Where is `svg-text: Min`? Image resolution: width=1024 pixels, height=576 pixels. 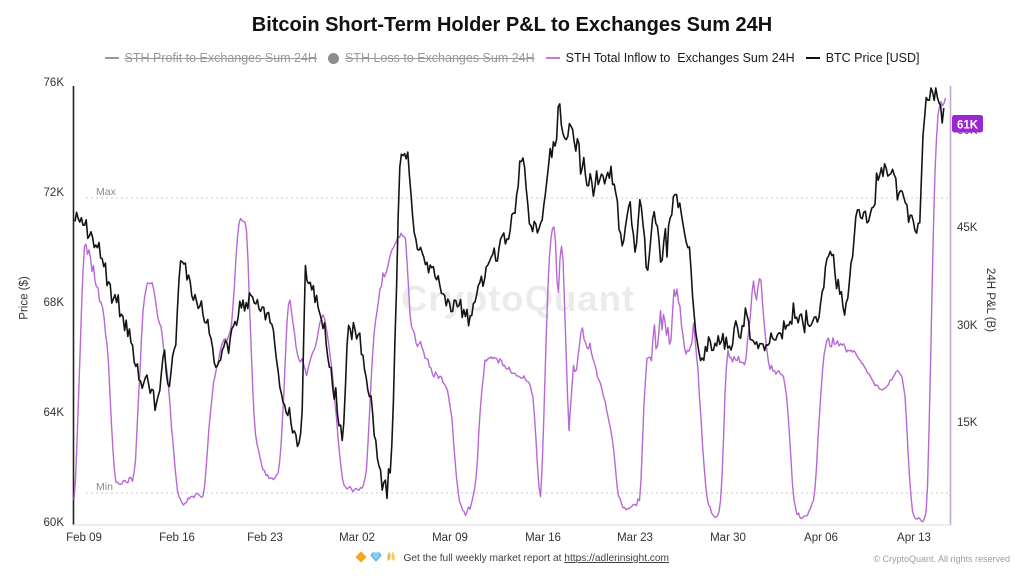
svg-text: Min is located at coordinates (104, 487).